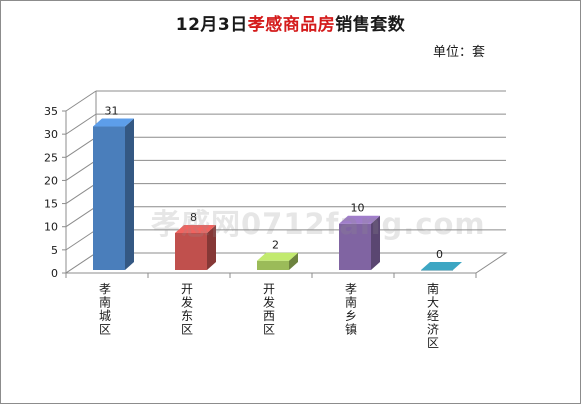  I want to click on watermark: 孝感网0712fang.com, so click(318, 224).